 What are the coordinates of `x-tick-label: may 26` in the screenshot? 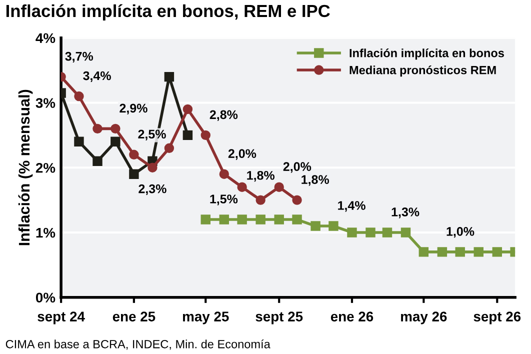 It's located at (424, 318).